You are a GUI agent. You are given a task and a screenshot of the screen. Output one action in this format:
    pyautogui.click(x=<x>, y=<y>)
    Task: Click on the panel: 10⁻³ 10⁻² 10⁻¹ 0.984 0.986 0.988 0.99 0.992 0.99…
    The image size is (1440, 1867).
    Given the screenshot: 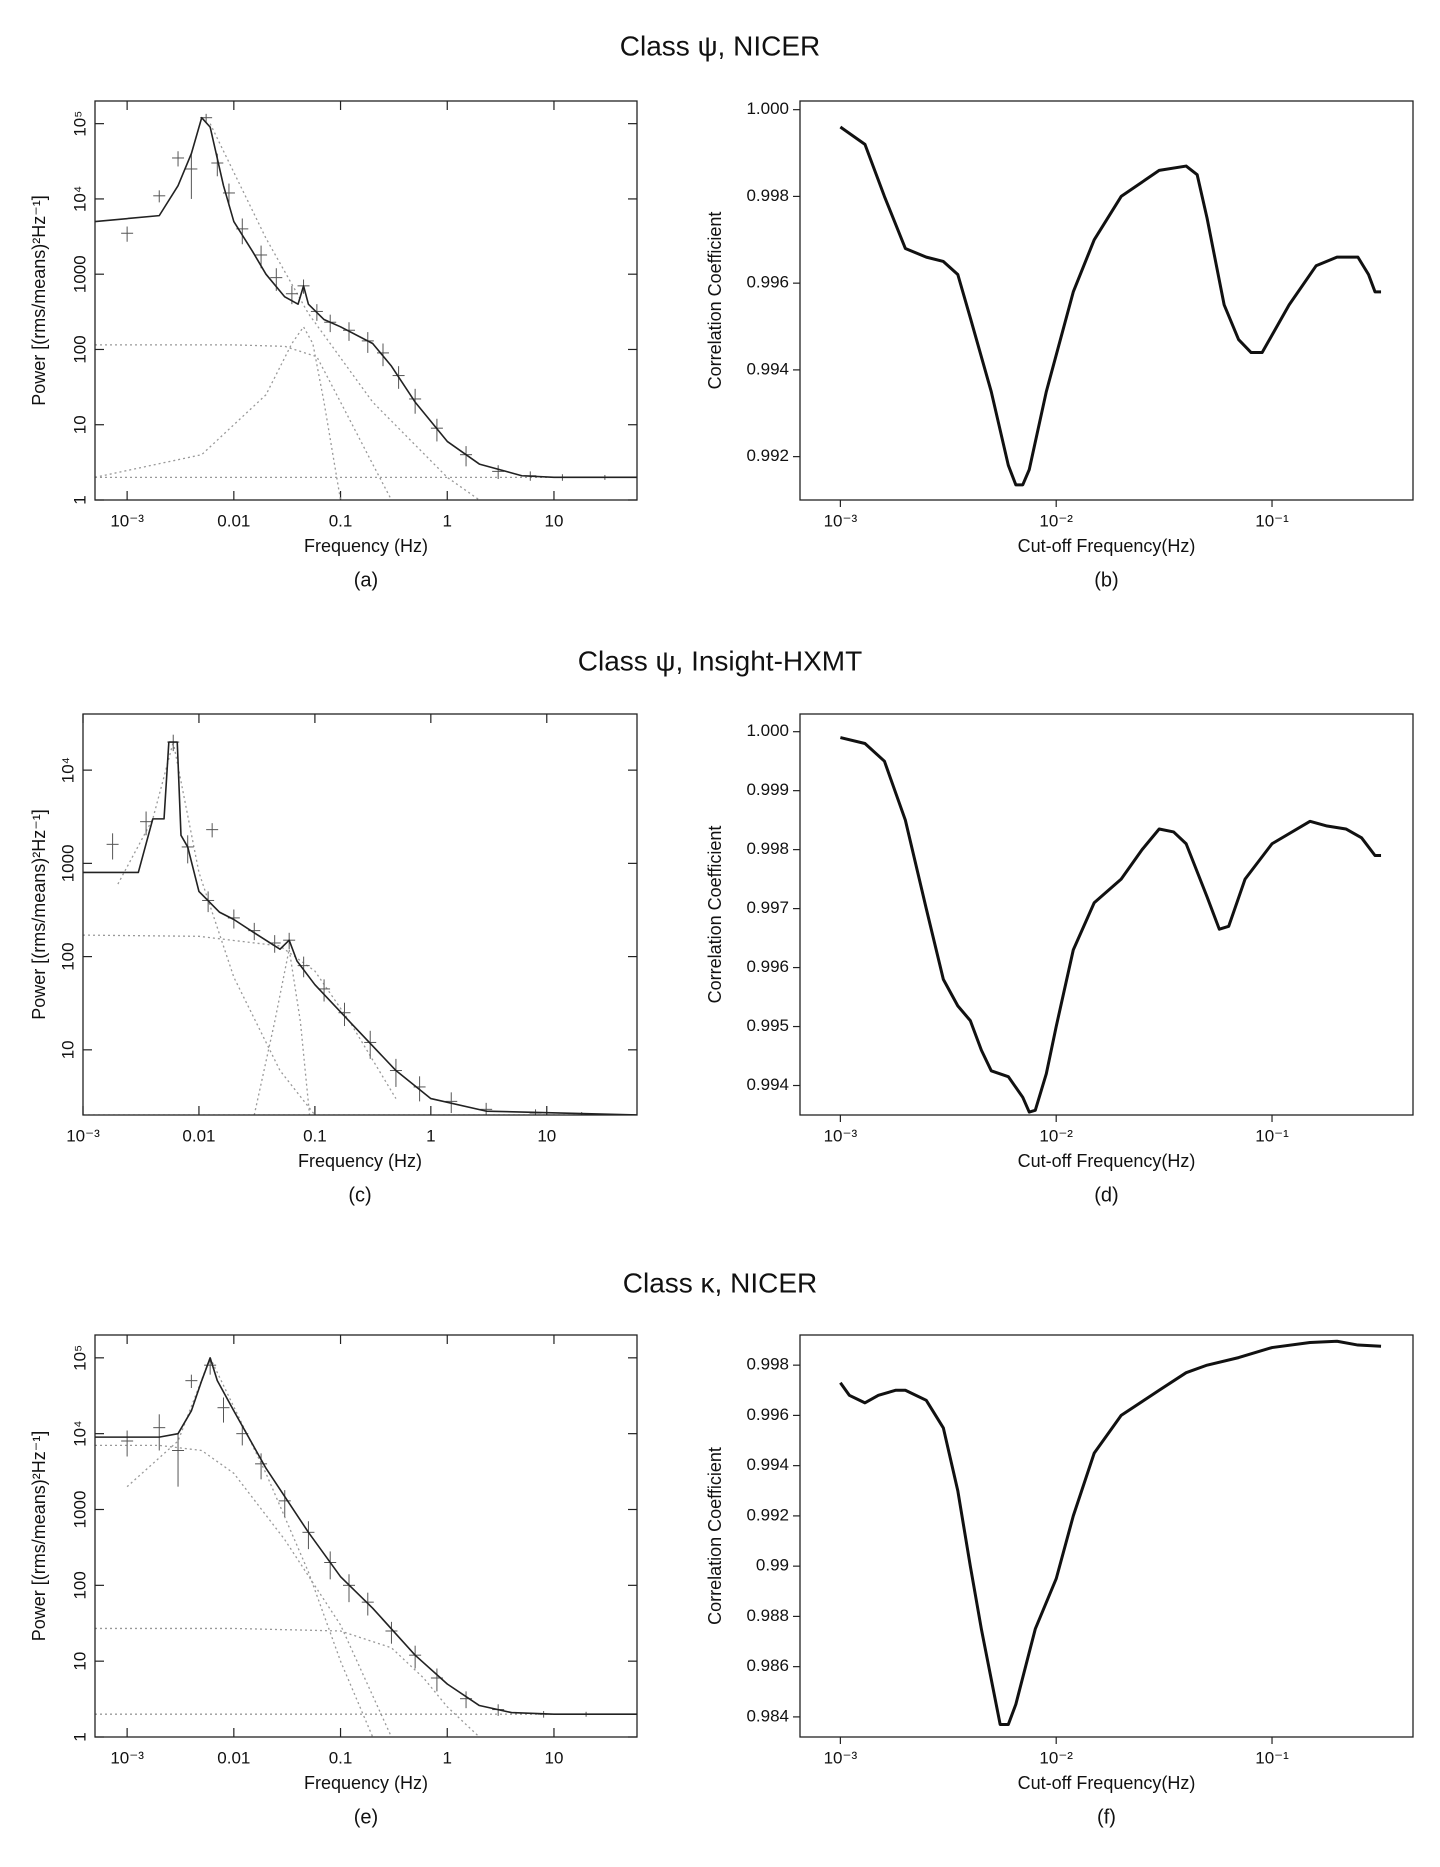 What is the action you would take?
    pyautogui.click(x=1059, y=1581)
    